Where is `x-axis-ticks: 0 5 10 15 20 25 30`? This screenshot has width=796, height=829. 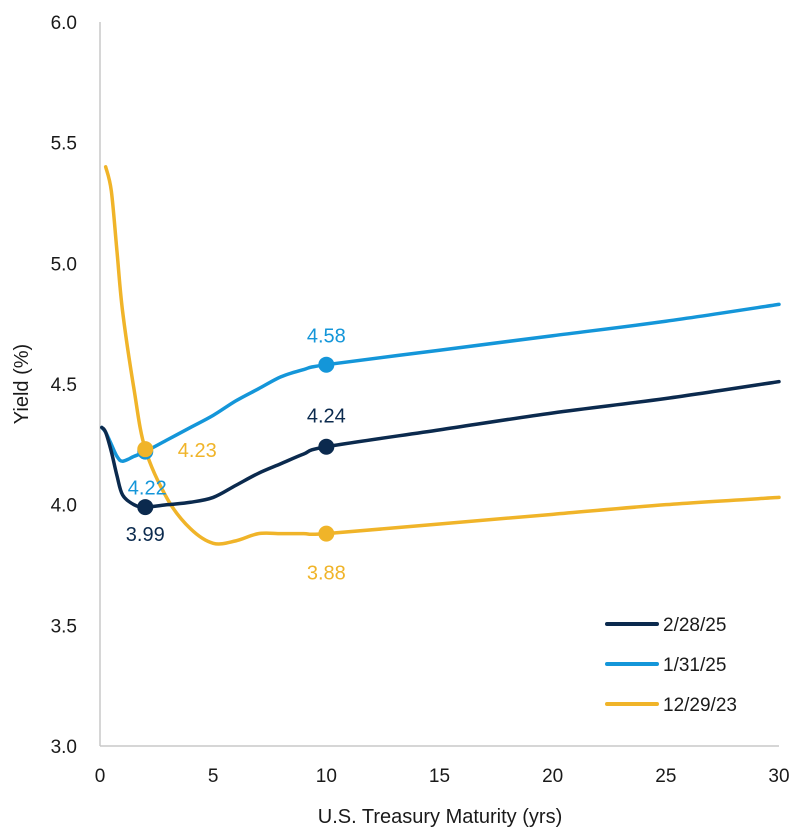 x-axis-ticks: 0 5 10 15 20 25 30 is located at coordinates (442, 776).